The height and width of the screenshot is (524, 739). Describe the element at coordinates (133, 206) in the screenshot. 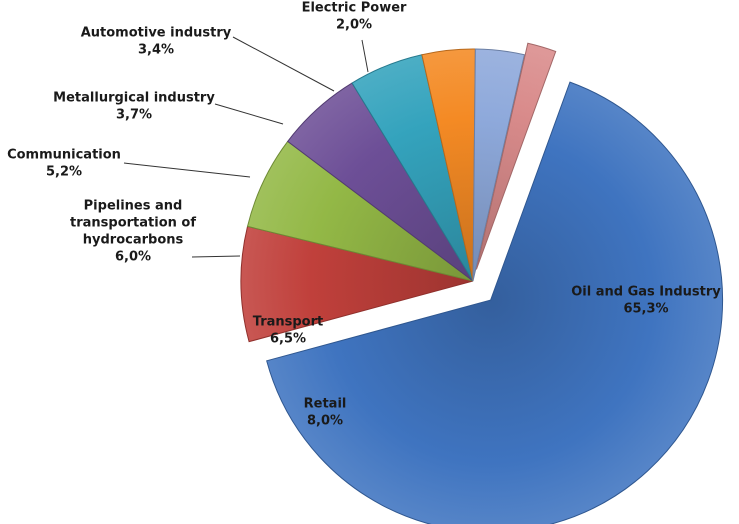

I see `slice-name-label: Pipelines and` at that location.